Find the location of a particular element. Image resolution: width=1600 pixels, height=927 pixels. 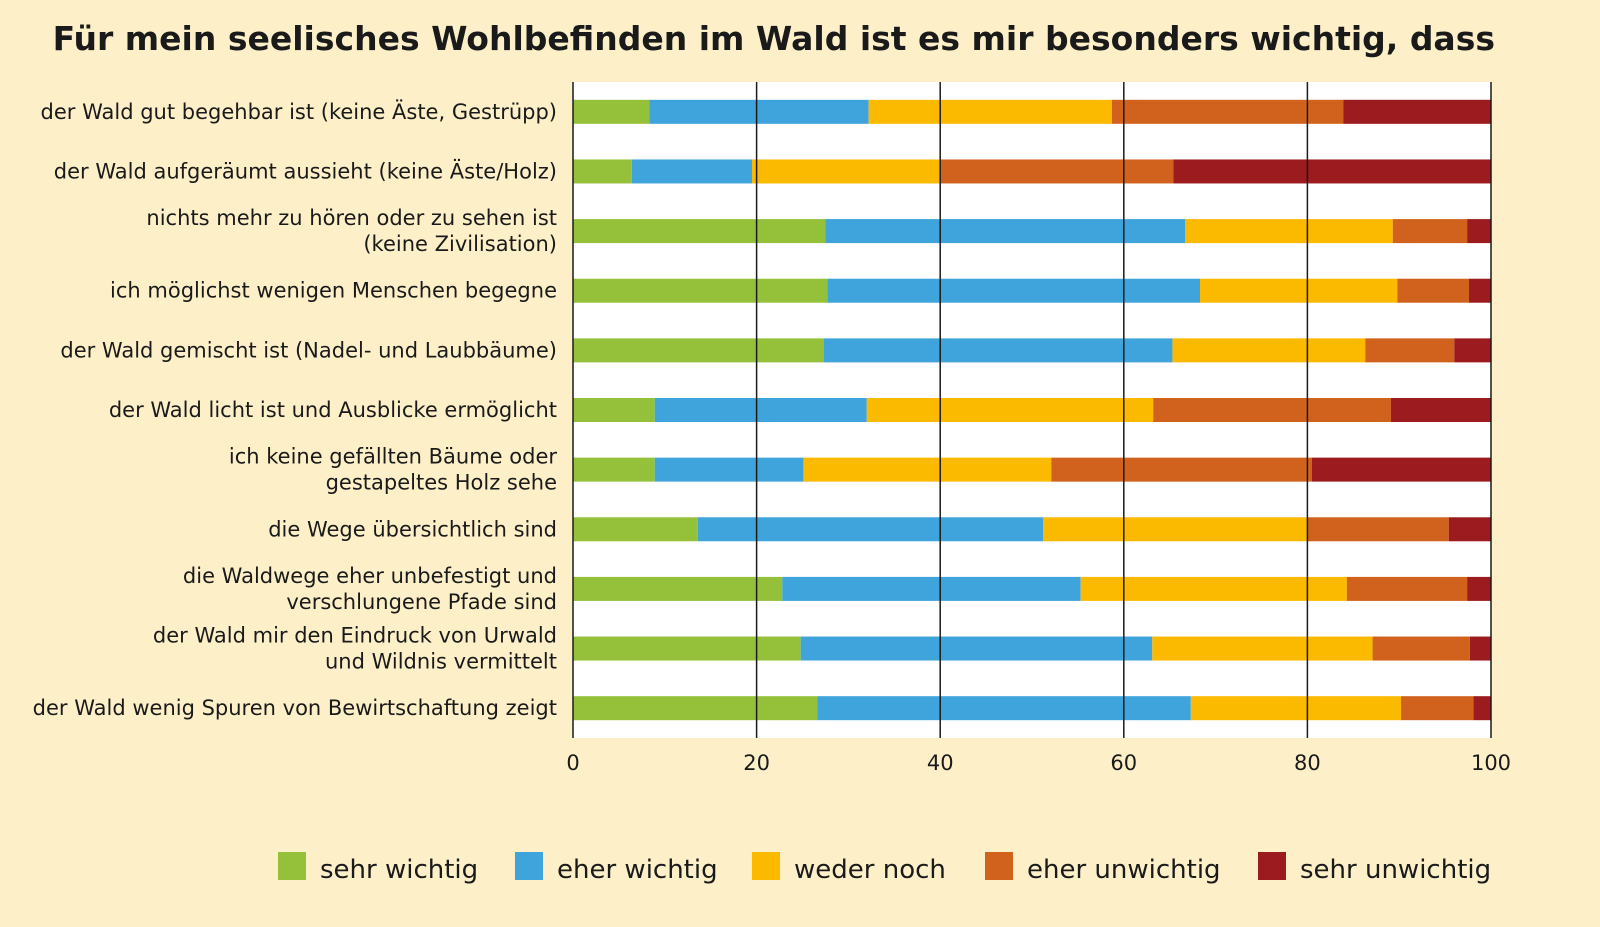

x-tick-label: 20 is located at coordinates (756, 763).